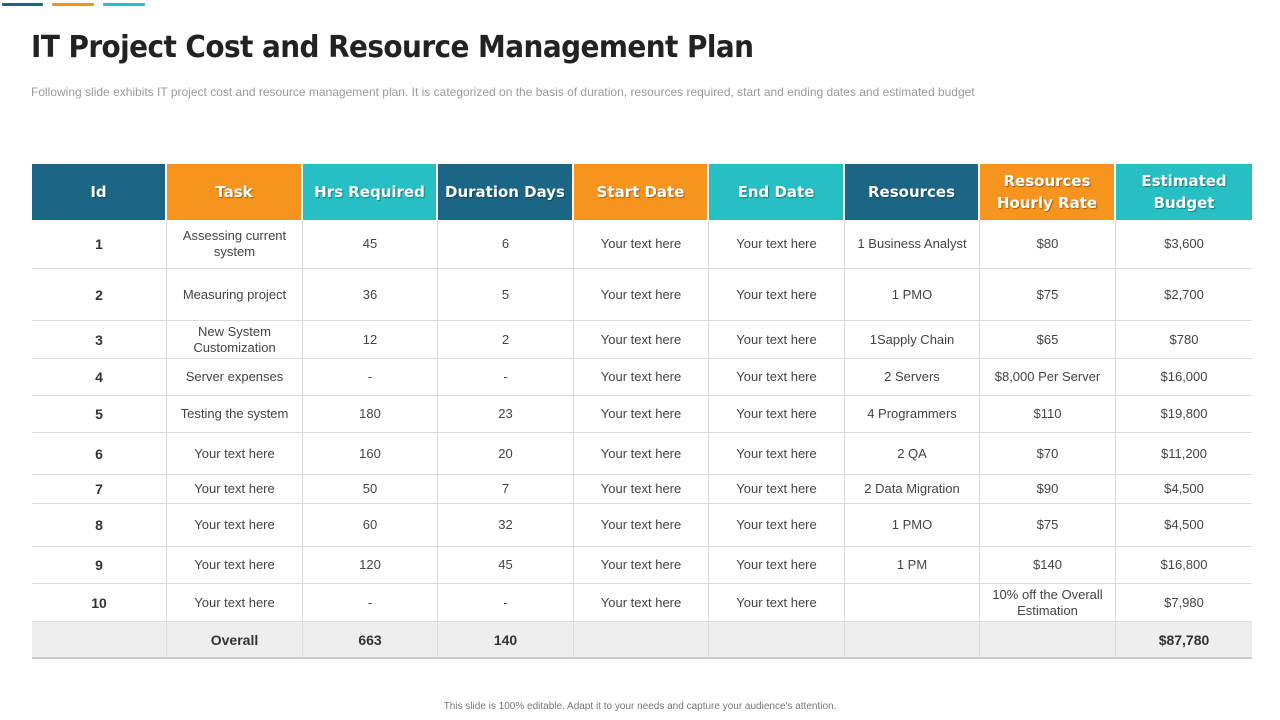 This screenshot has height=720, width=1280. Describe the element at coordinates (235, 192) in the screenshot. I see `header-task: Task` at that location.